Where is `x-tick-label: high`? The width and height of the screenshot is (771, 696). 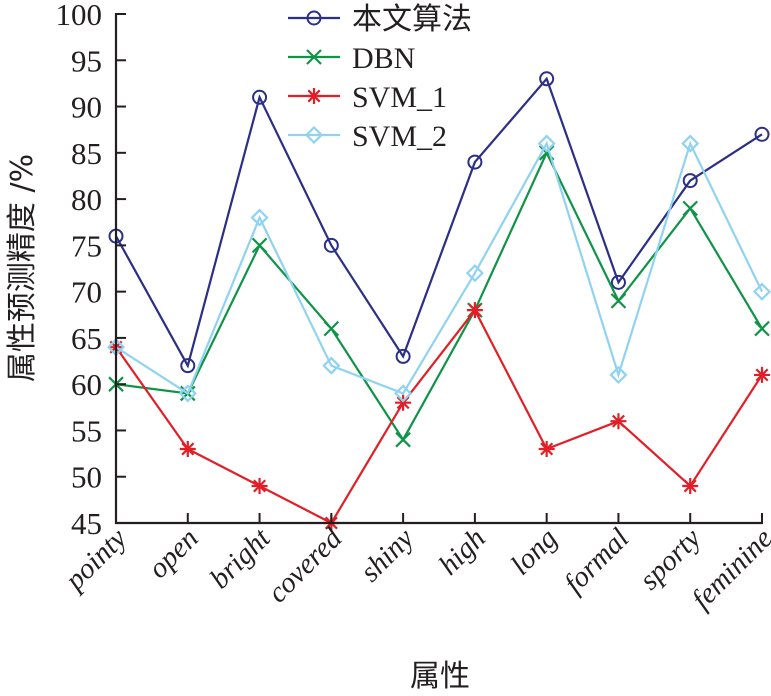
x-tick-label: high is located at coordinates (462, 551).